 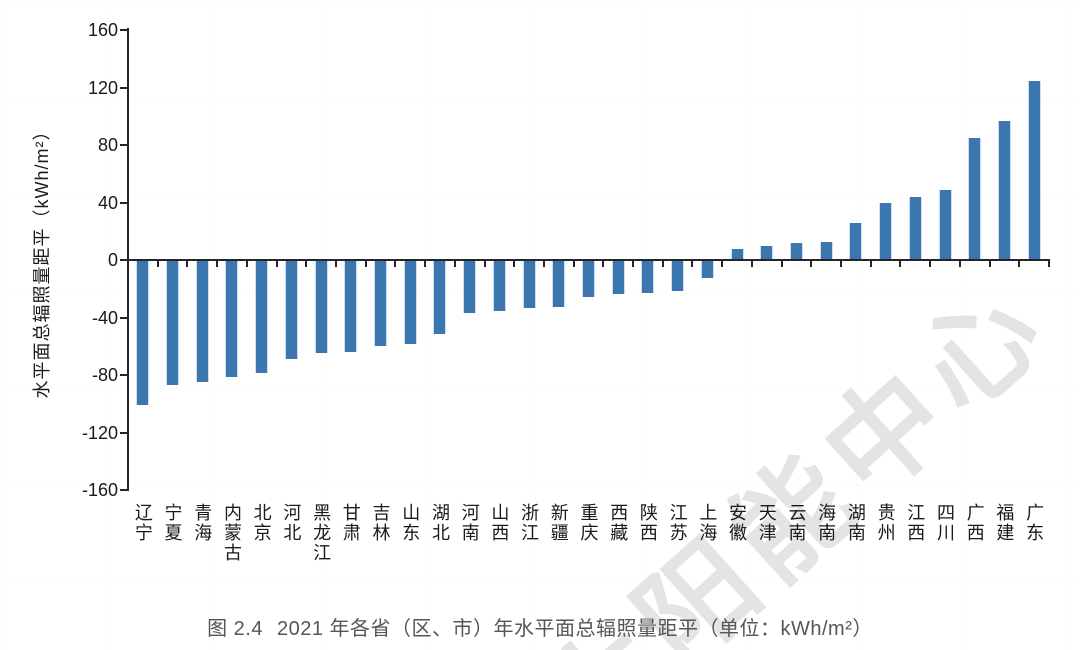 What do you see at coordinates (410, 303) in the screenshot?
I see `bar-山东` at bounding box center [410, 303].